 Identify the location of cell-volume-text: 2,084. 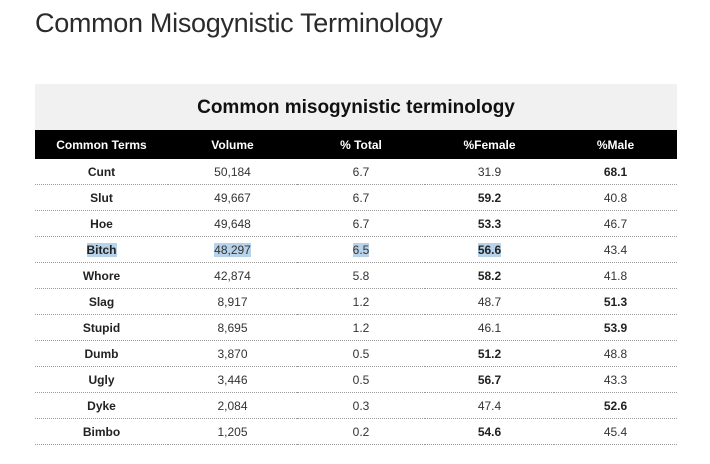
(232, 405).